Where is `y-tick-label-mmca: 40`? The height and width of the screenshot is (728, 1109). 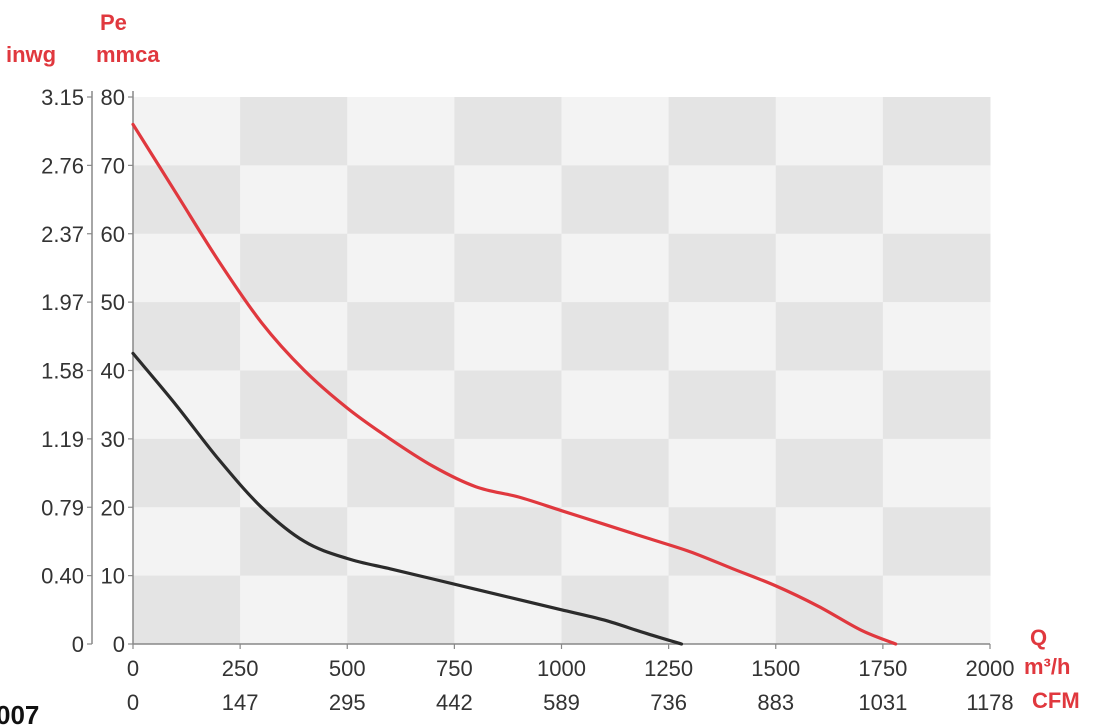 y-tick-label-mmca: 40 is located at coordinates (113, 371).